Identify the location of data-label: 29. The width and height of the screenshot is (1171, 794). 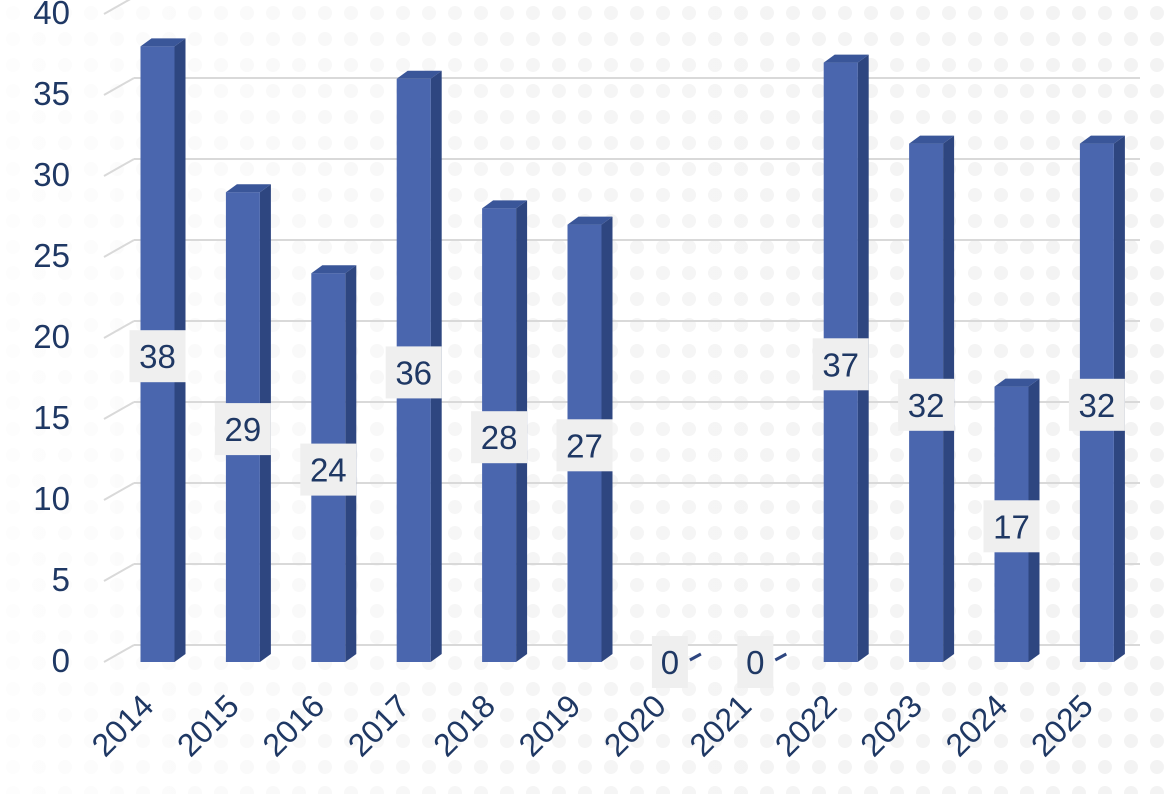
(242, 429).